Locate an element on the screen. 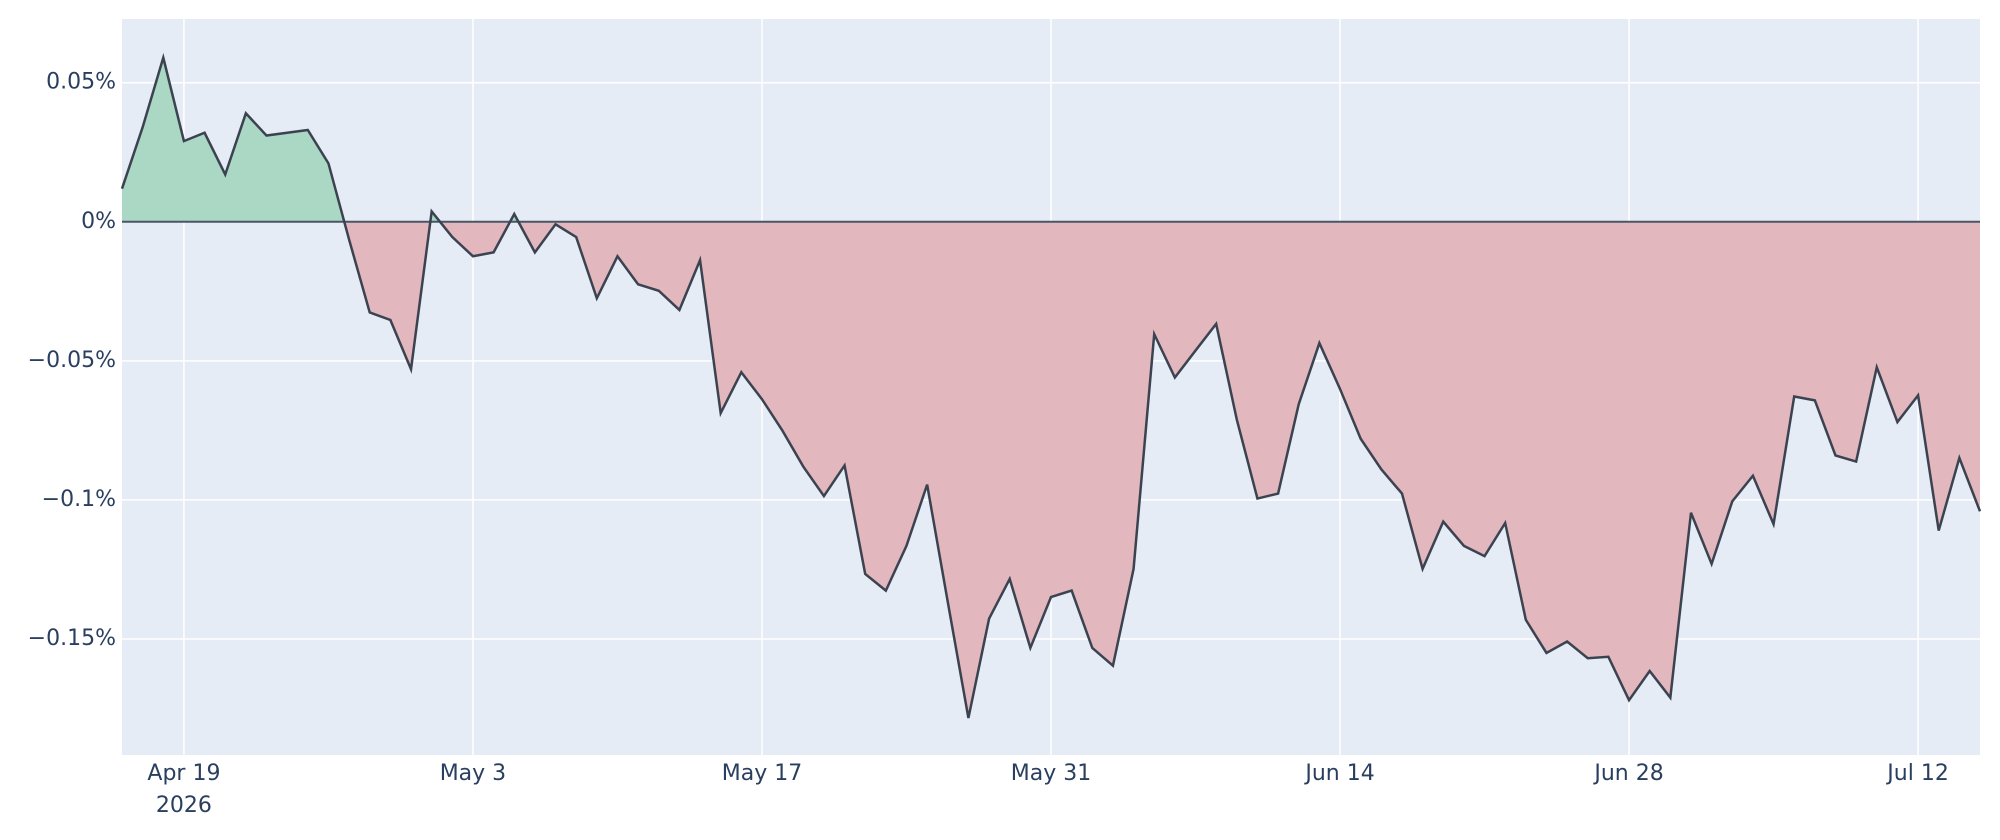 The height and width of the screenshot is (840, 2000). y-tick-label: 0.05% is located at coordinates (81, 82).